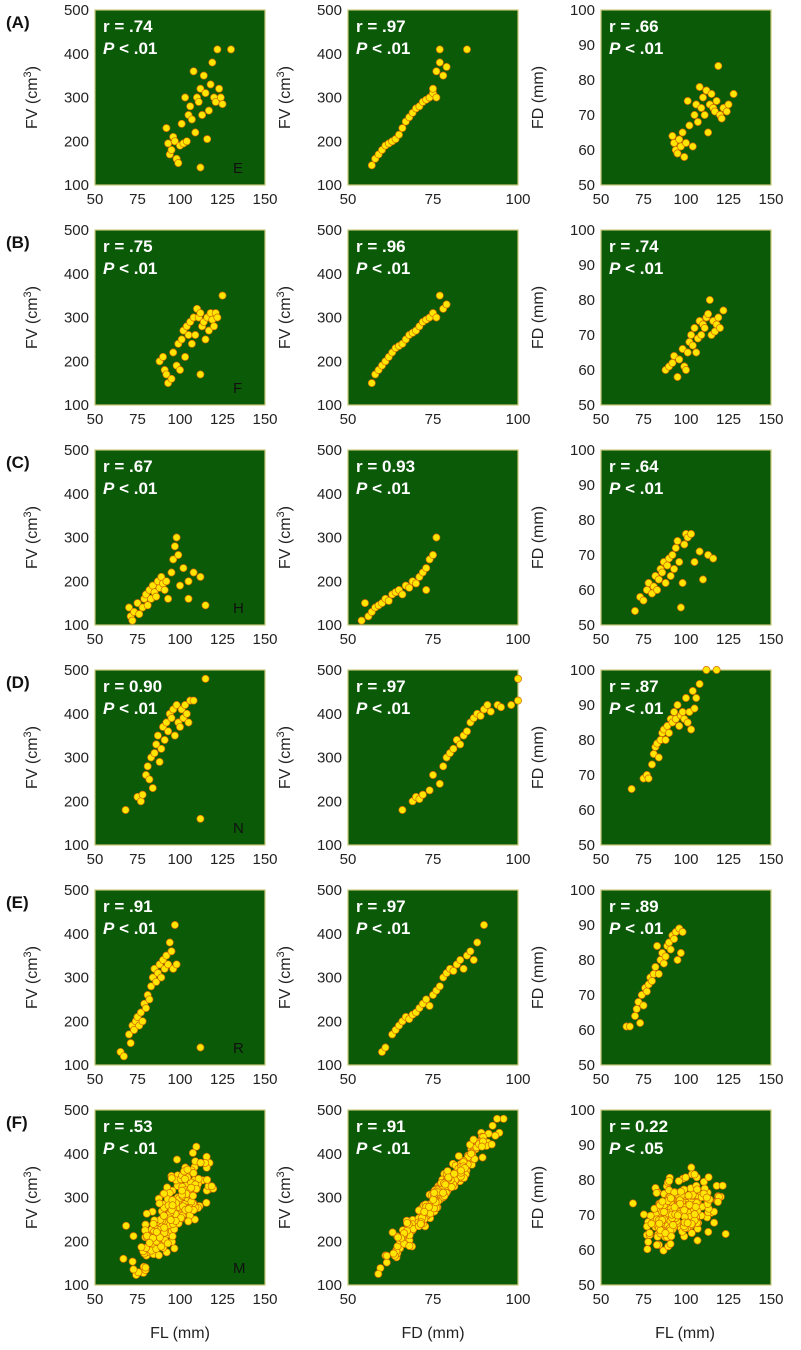 This screenshot has width=801, height=1350. I want to click on group-letter: H, so click(238, 608).